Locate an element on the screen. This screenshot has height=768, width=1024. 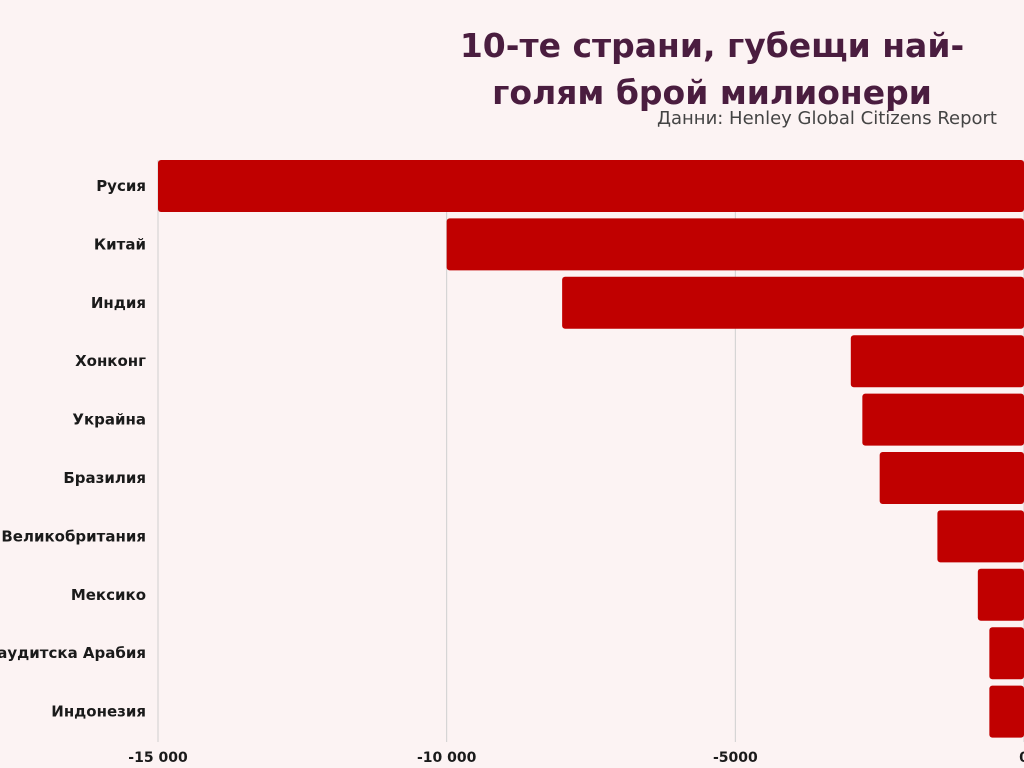
x-tick-label: -5000 is located at coordinates (735, 758).